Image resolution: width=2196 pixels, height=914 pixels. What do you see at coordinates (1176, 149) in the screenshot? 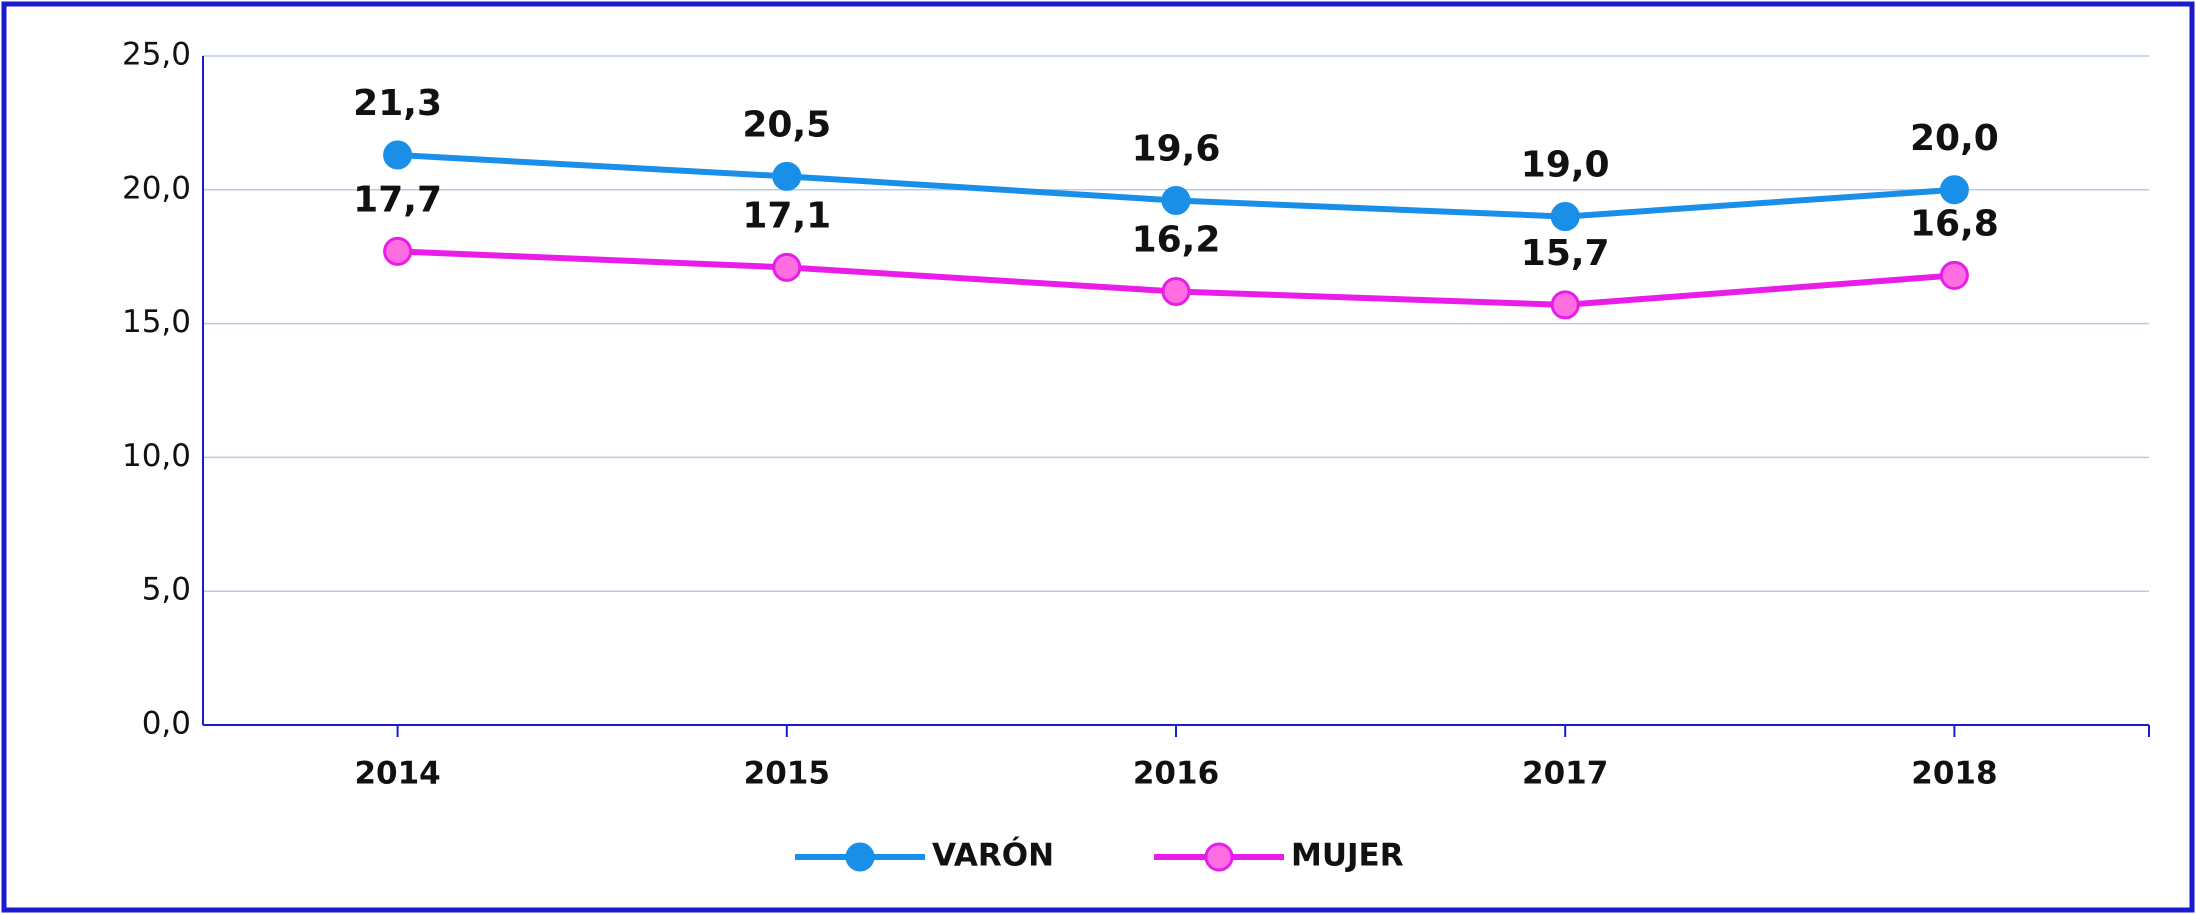
I see `data-label: 19,6` at bounding box center [1176, 149].